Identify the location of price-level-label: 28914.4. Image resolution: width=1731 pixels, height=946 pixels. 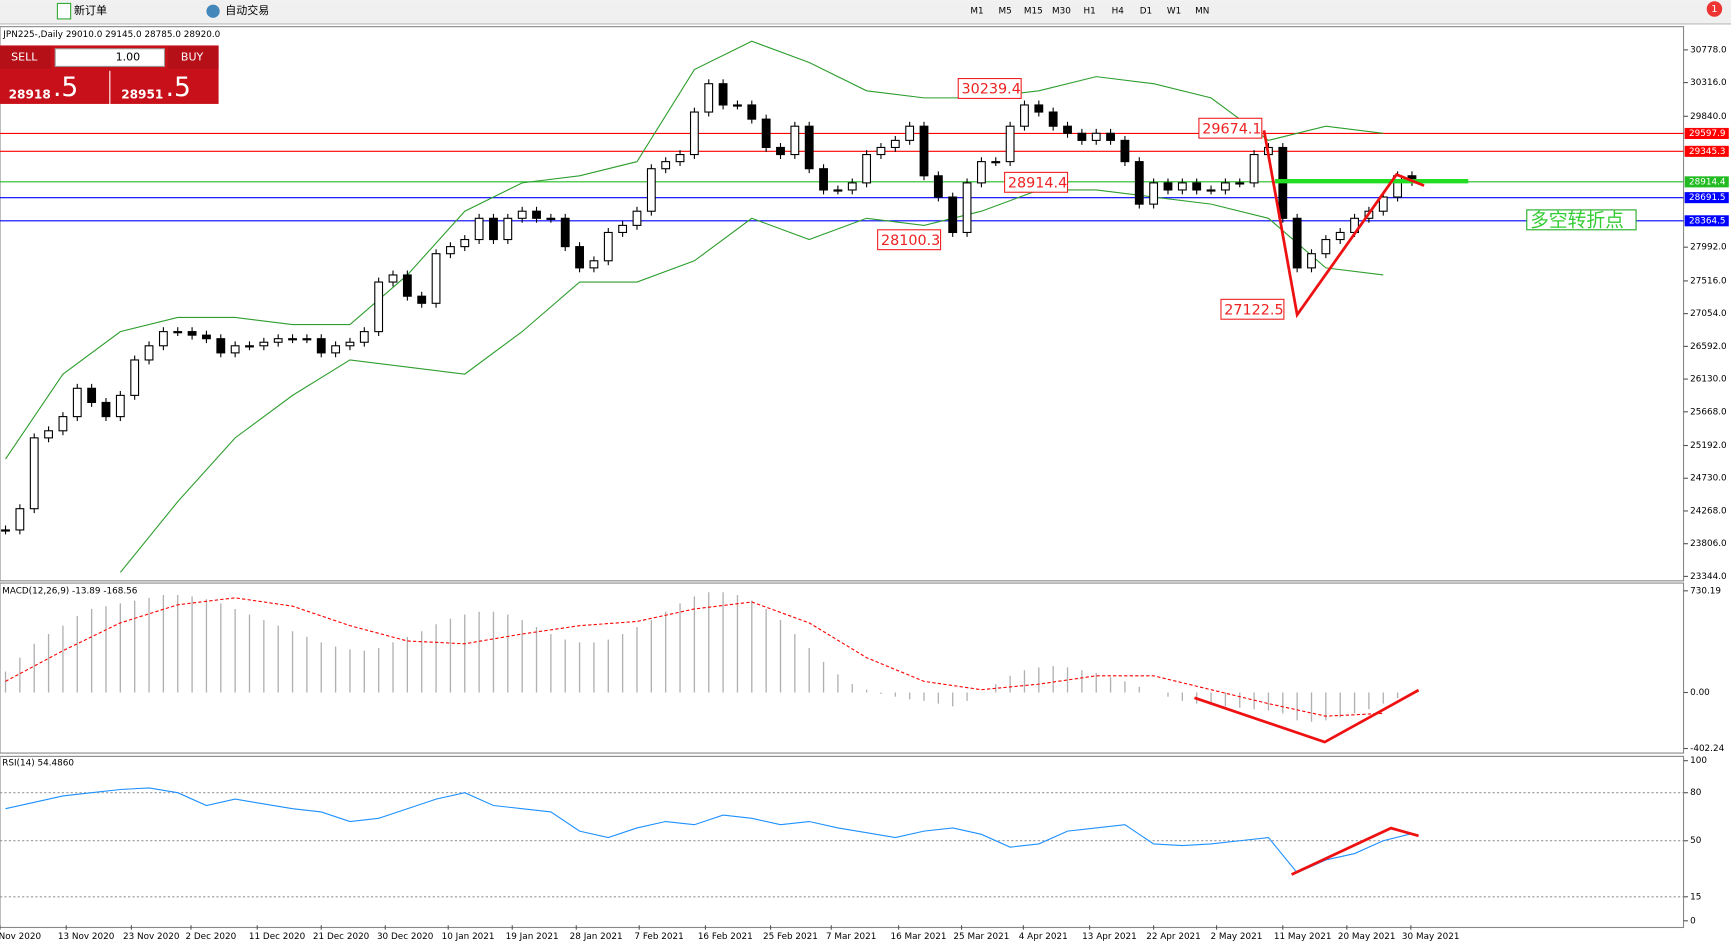
(1707, 182).